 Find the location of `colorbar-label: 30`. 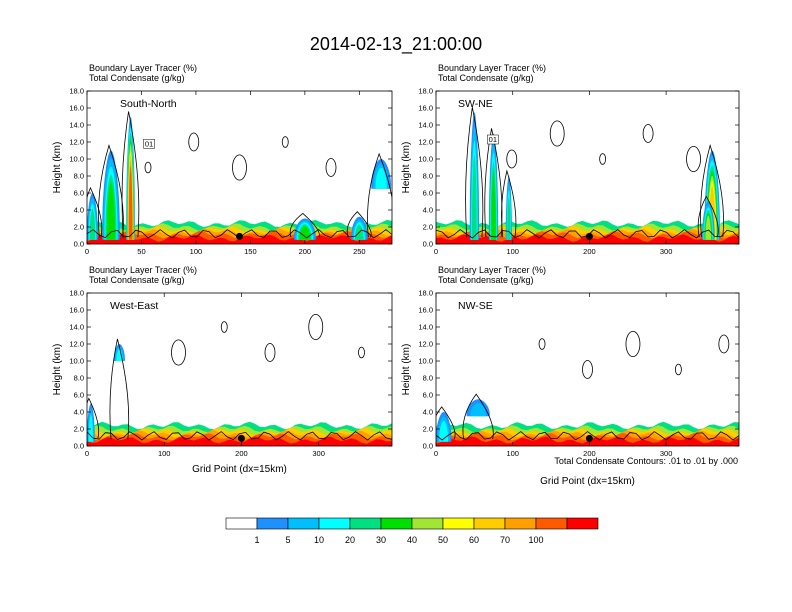

colorbar-label: 30 is located at coordinates (381, 540).